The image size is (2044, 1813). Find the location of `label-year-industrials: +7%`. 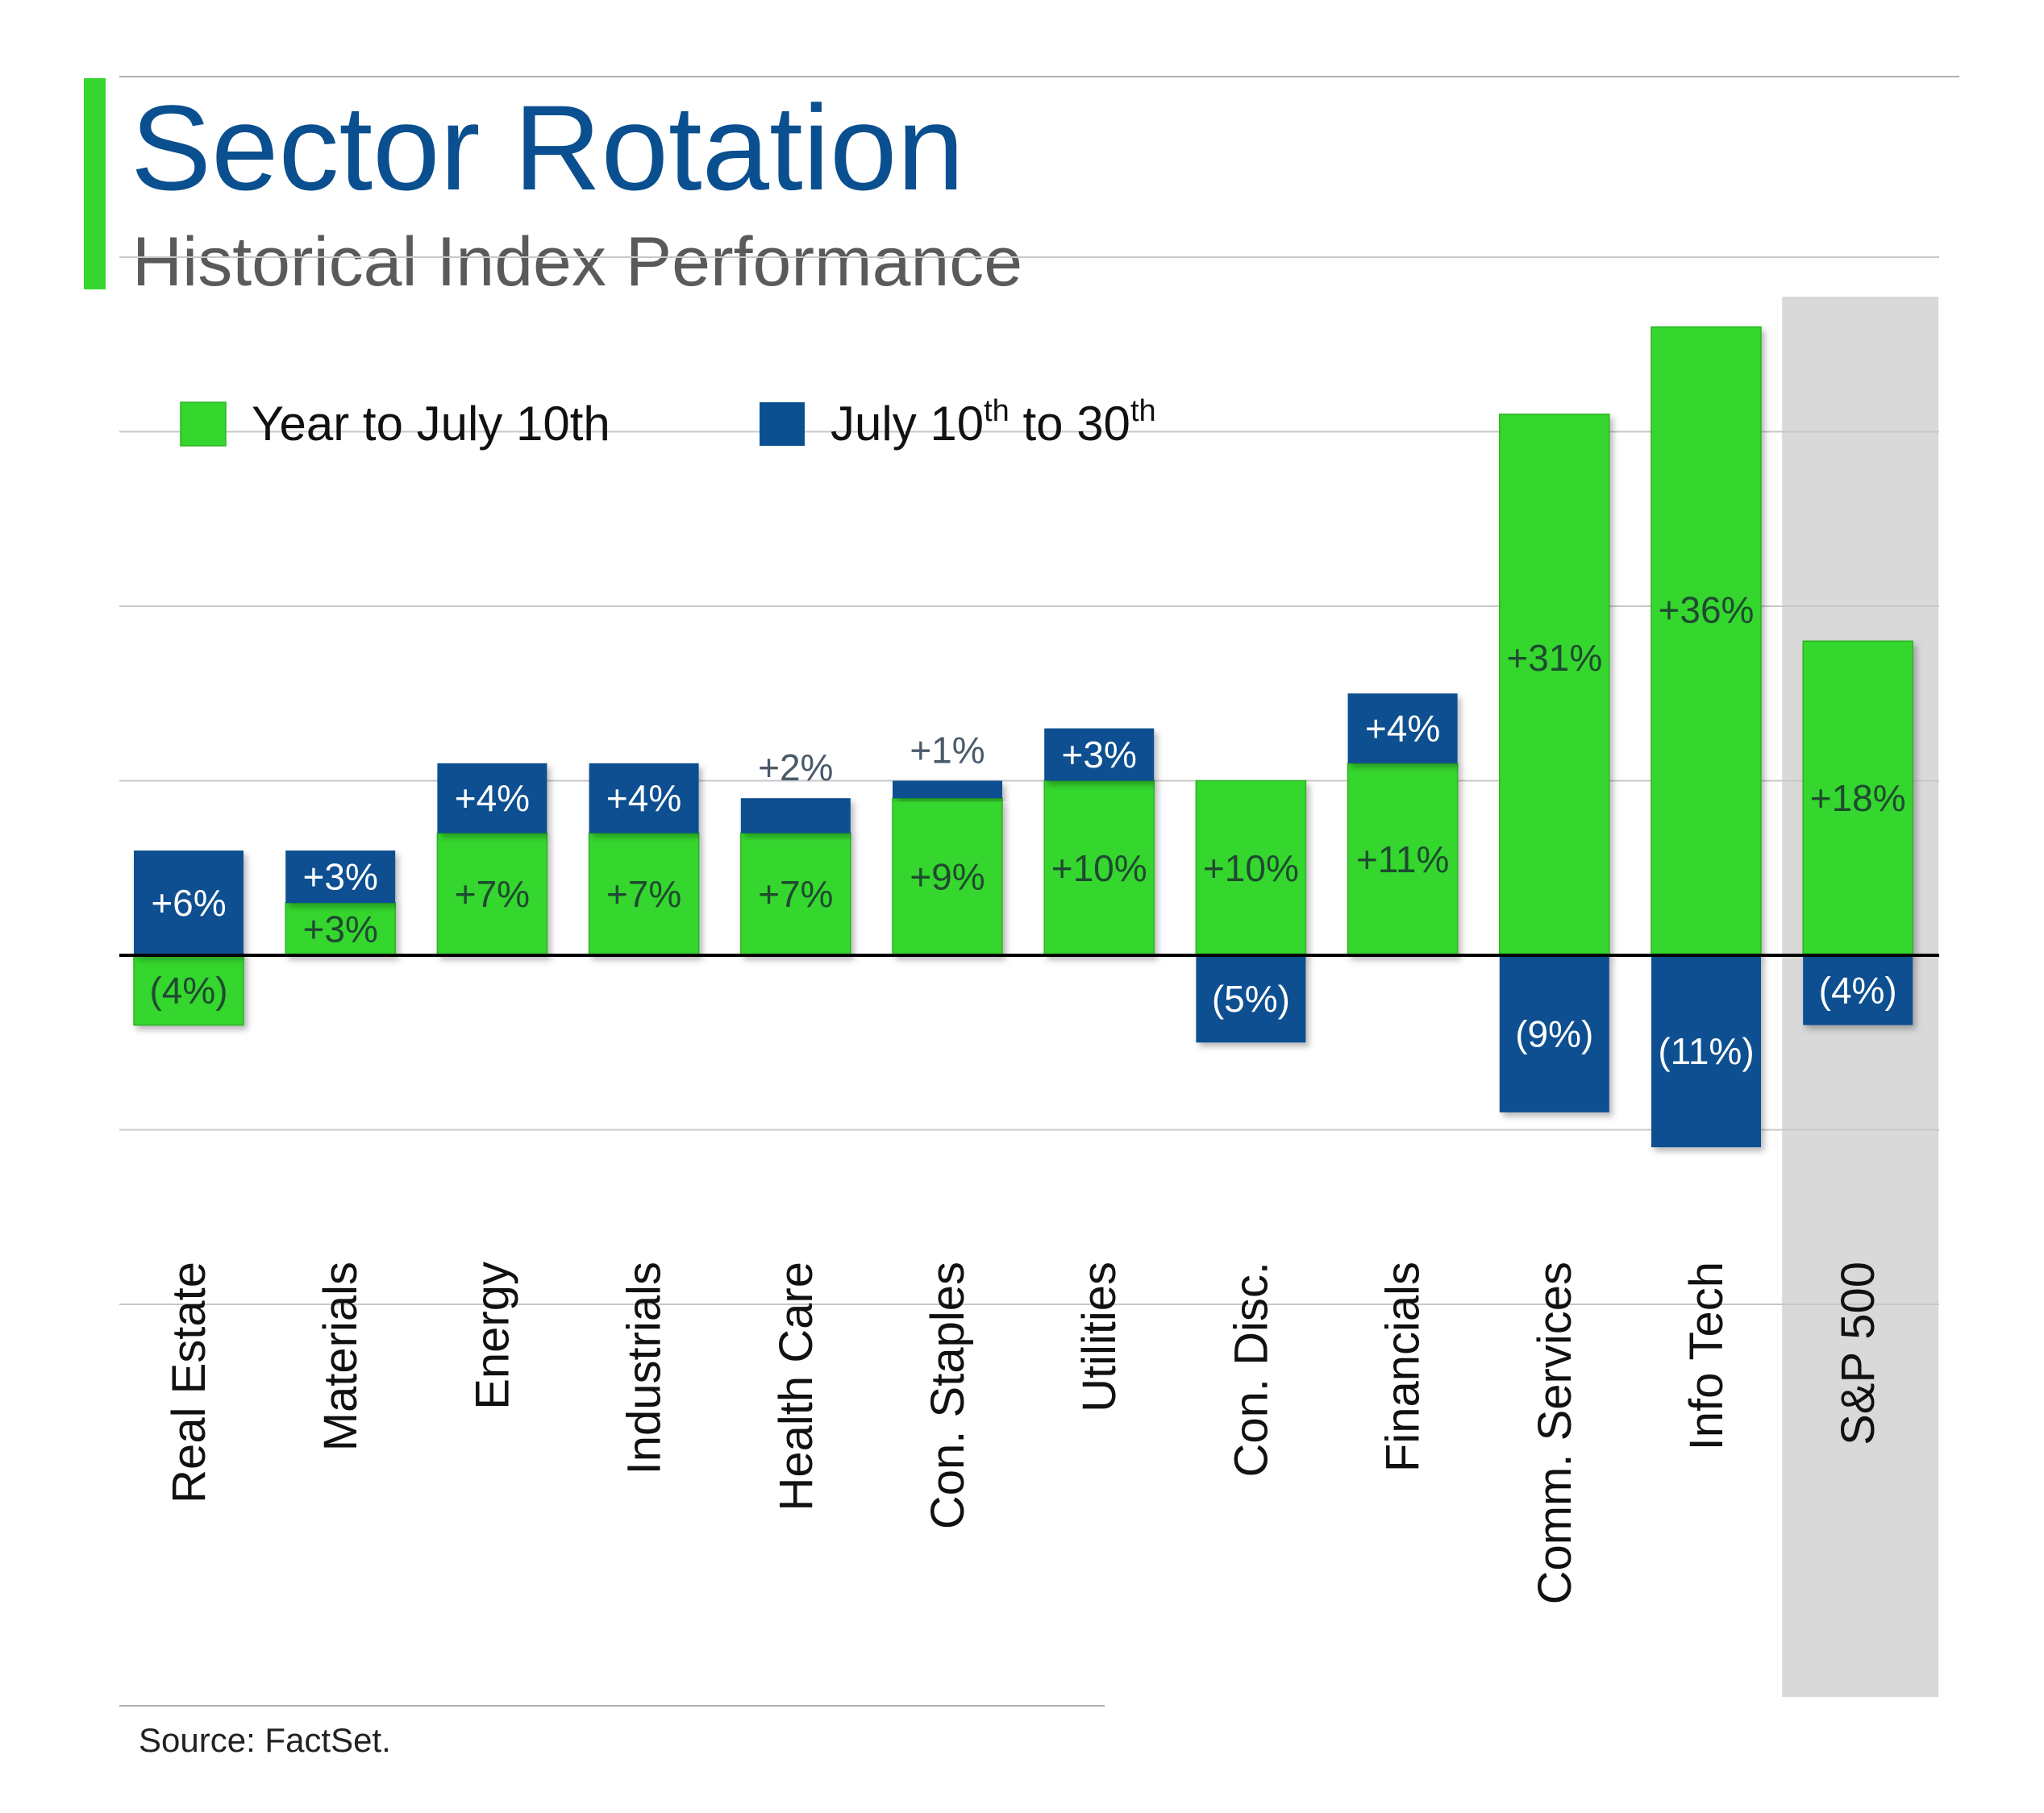

label-year-industrials: +7% is located at coordinates (643, 894).